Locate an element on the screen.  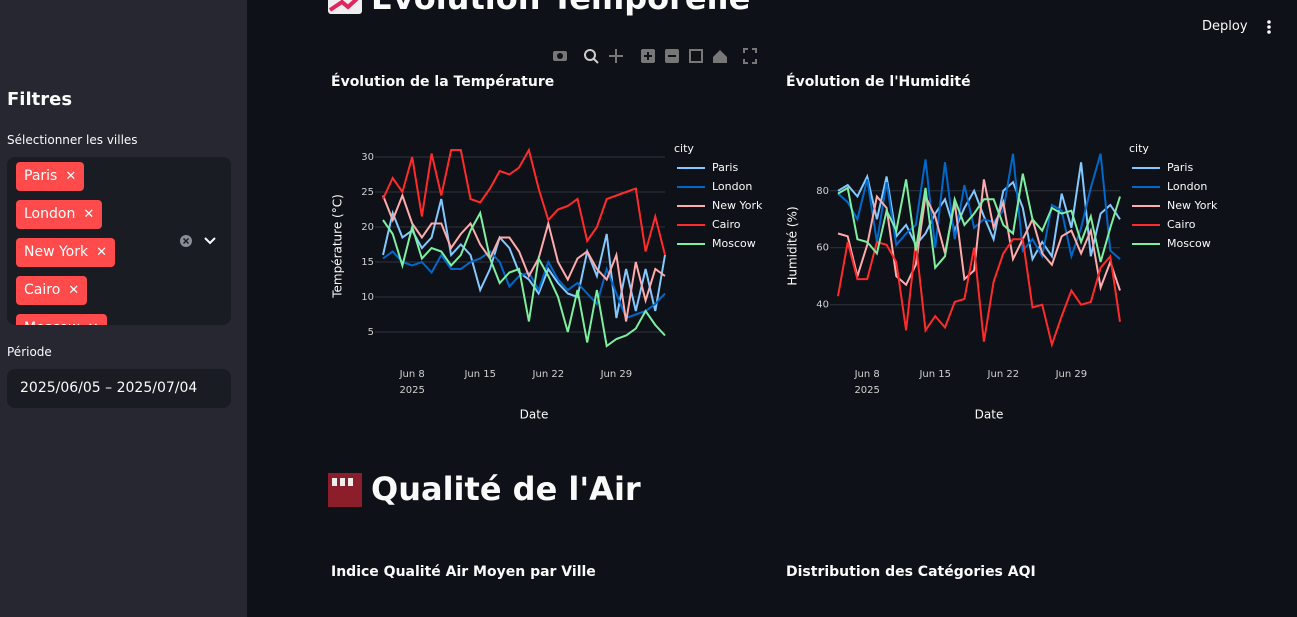
chart-title: Évolution de l'Humidité is located at coordinates (878, 81).